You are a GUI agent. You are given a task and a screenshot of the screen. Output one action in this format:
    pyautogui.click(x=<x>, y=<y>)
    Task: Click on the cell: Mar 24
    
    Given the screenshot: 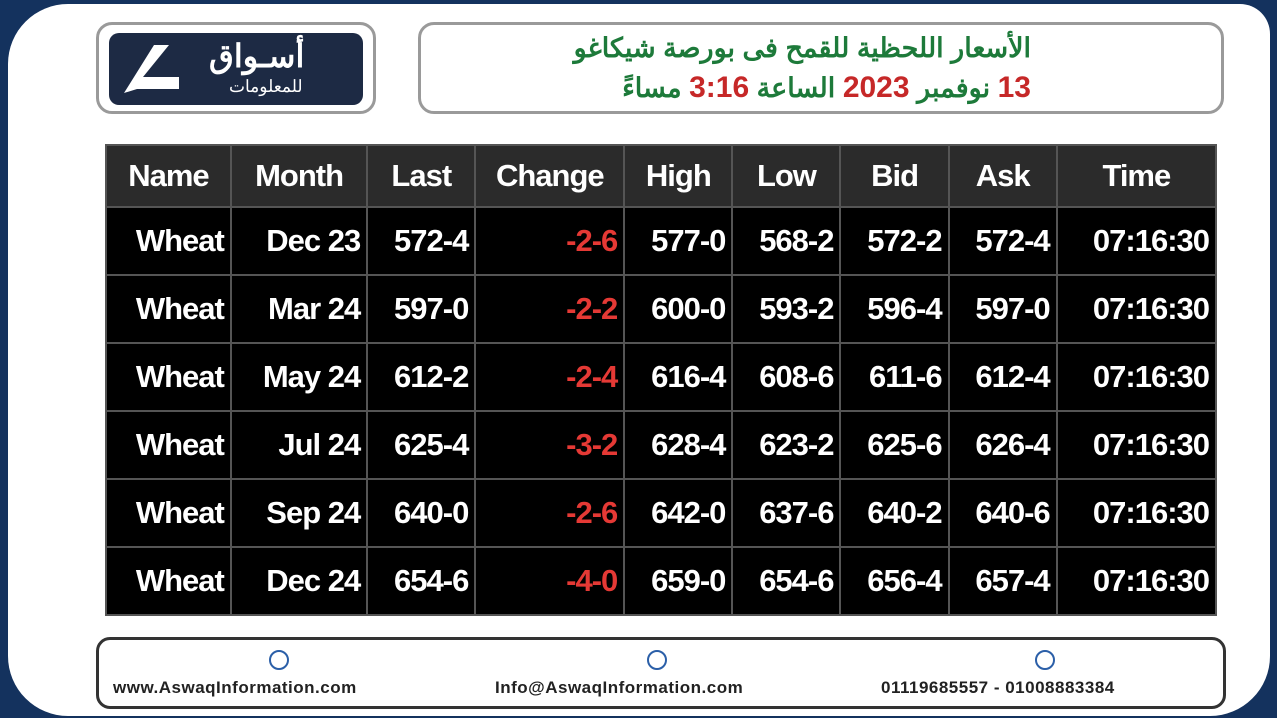 What is the action you would take?
    pyautogui.click(x=299, y=309)
    